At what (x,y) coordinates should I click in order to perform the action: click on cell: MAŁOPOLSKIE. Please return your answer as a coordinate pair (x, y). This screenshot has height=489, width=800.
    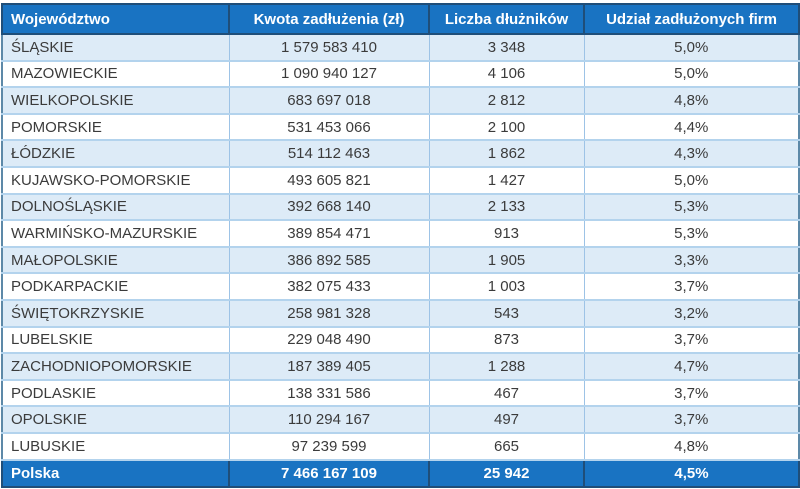
    Looking at the image, I should click on (115, 260).